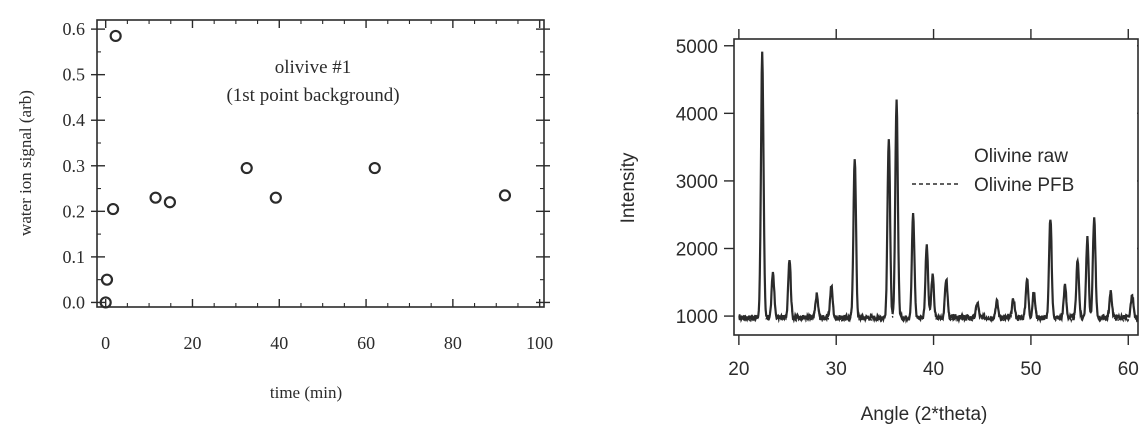  What do you see at coordinates (933, 369) in the screenshot?
I see `x-tick-label-right: 40` at bounding box center [933, 369].